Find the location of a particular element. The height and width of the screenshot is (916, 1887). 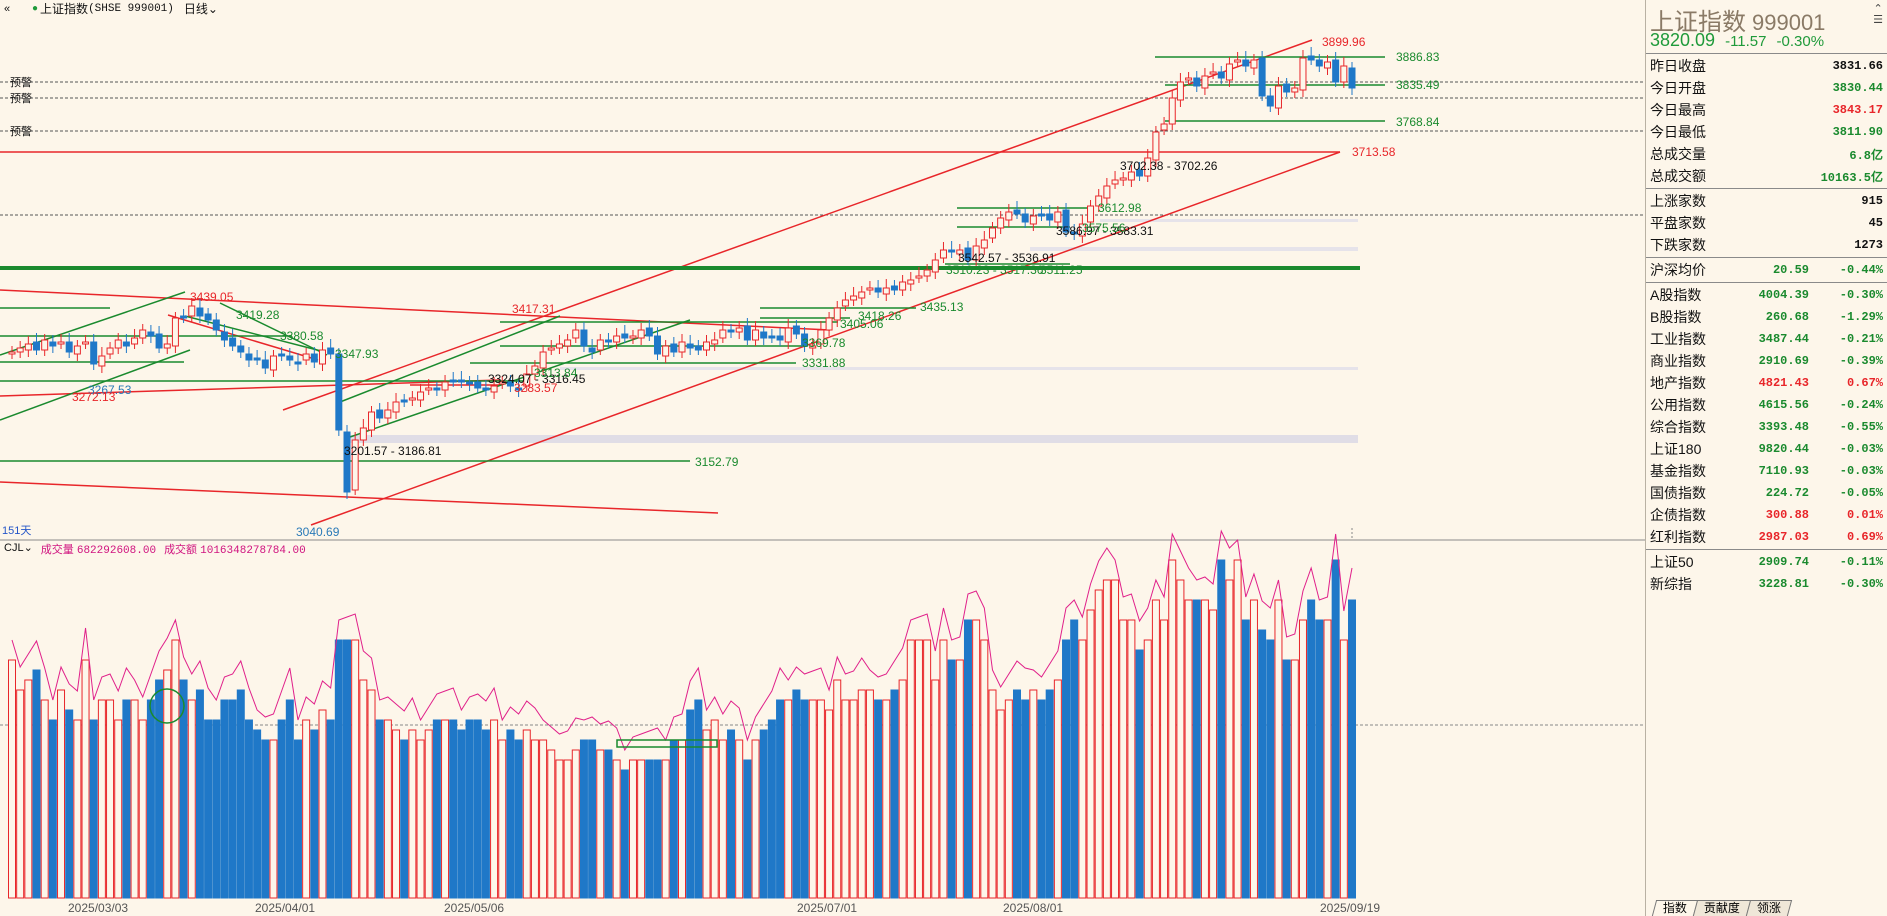

index-row: B股指数 260.68 -1.29% is located at coordinates (1766, 317).